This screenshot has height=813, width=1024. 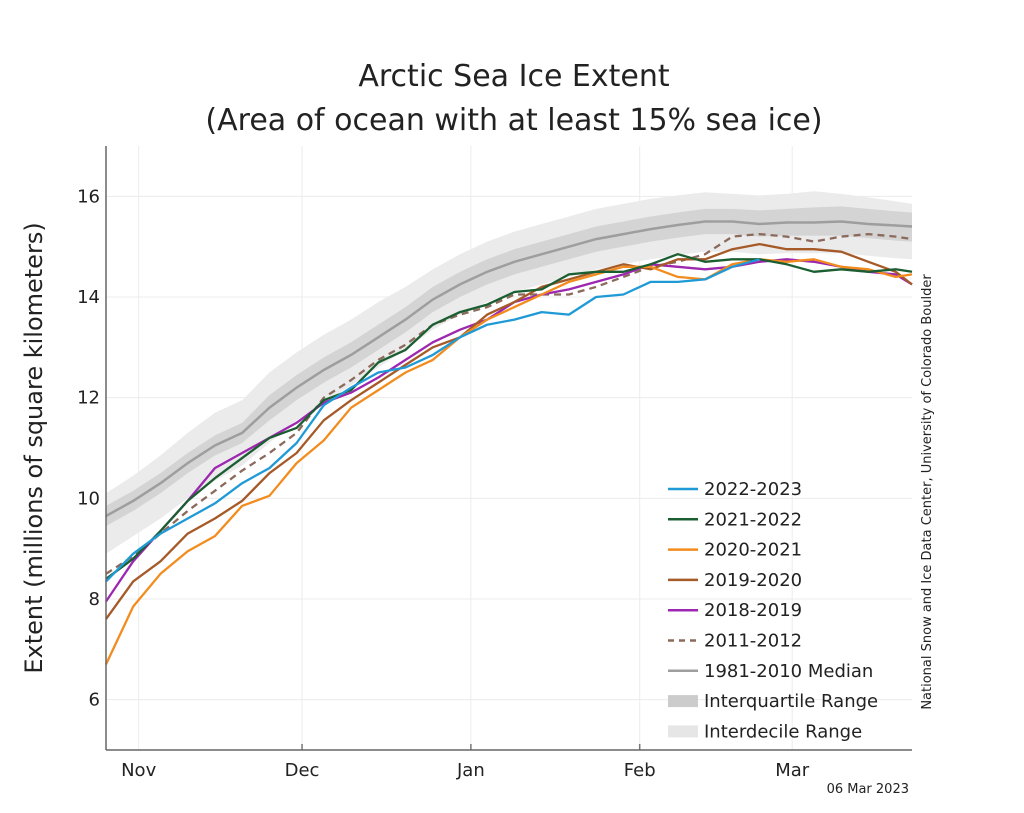 I want to click on legend-label: 1981-2010 Median, so click(x=788, y=671).